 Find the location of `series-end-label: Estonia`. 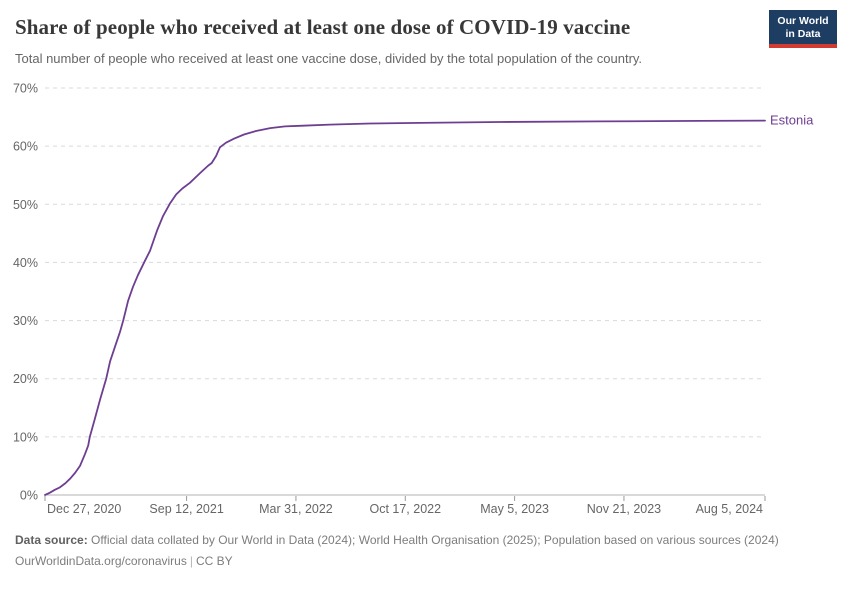

series-end-label: Estonia is located at coordinates (792, 120).